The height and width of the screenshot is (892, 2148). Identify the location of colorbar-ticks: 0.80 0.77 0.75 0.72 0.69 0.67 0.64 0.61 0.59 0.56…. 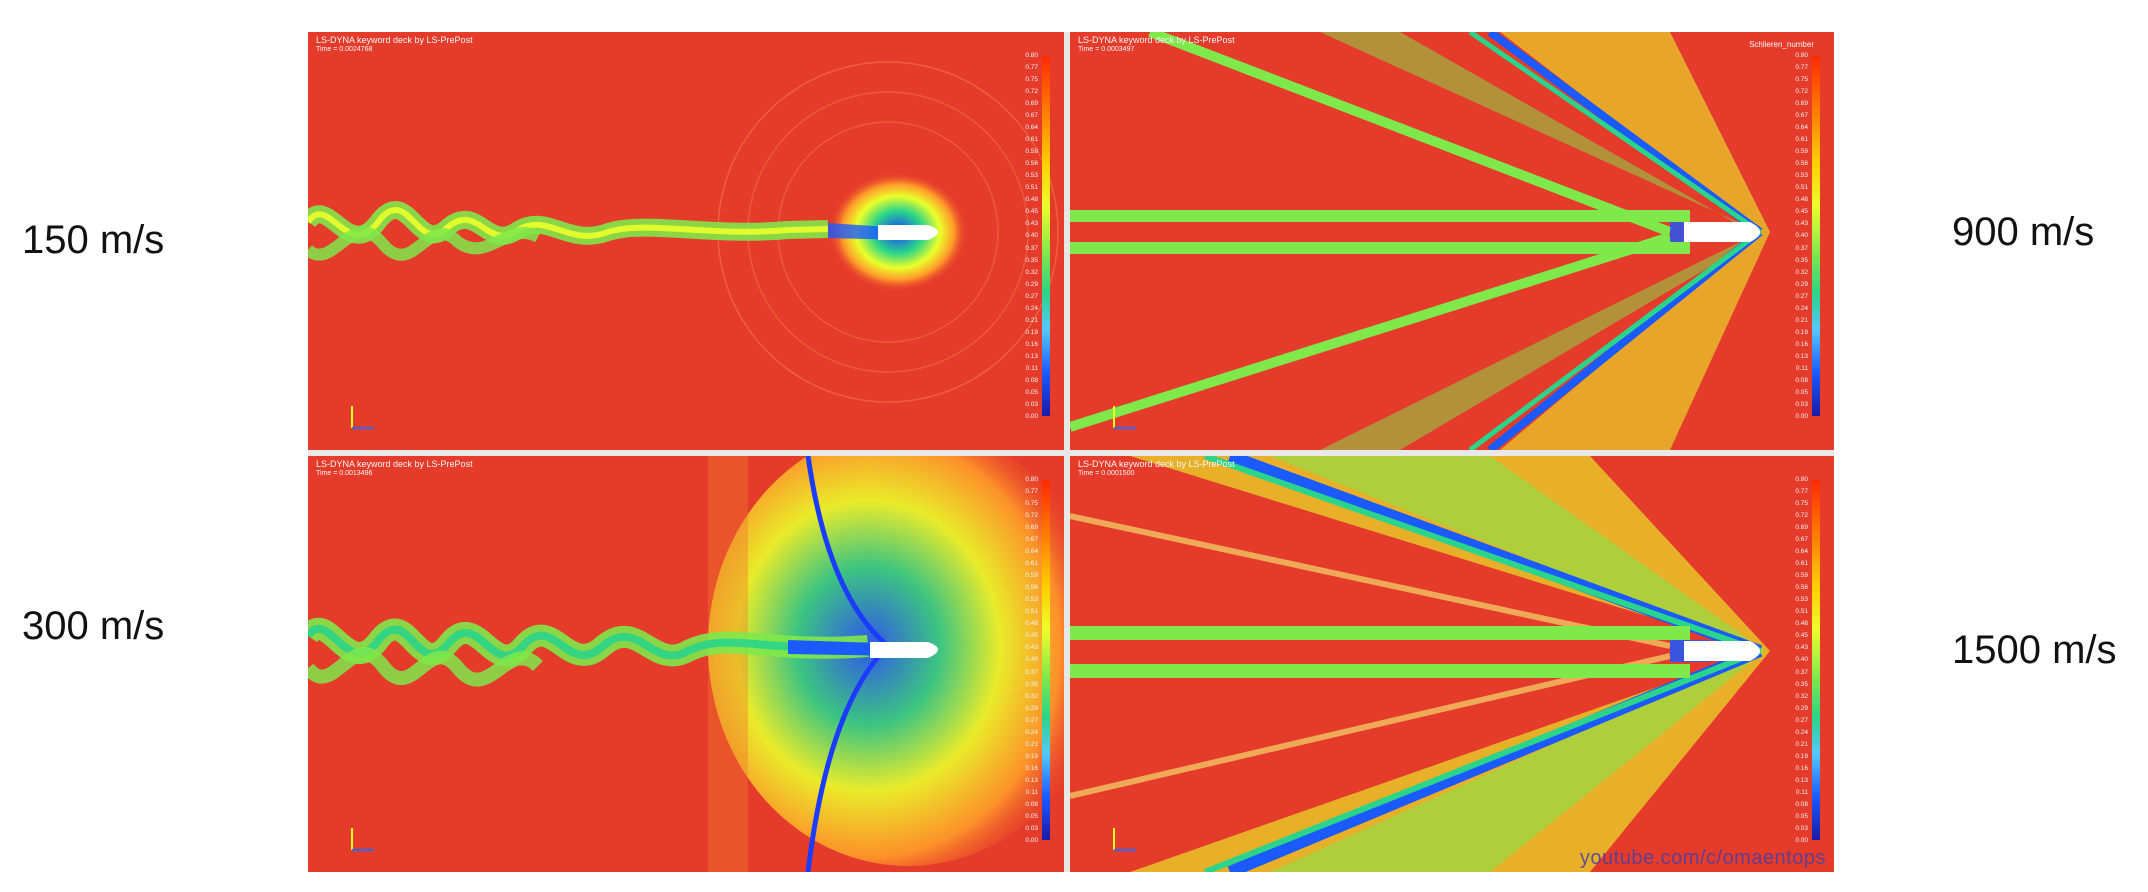
(1025, 660).